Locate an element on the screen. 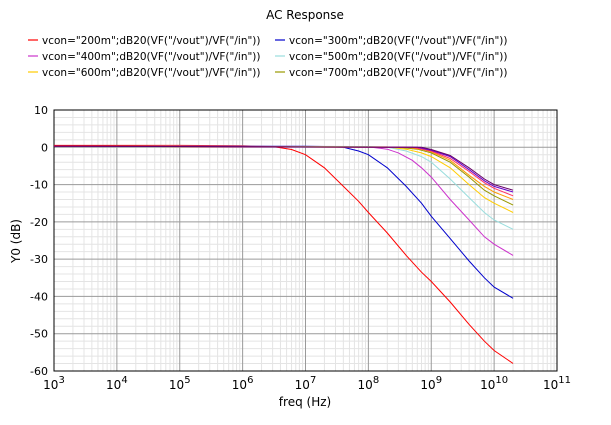 This screenshot has height=425, width=611. legend-label: vcon="400m";dB20(VF("/vout")/VF("/in")) is located at coordinates (151, 57).